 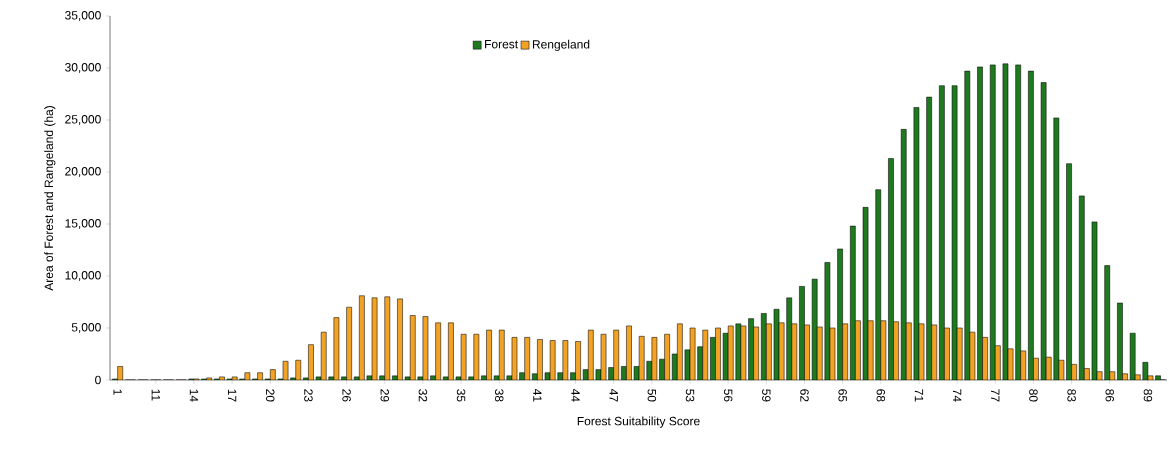 What do you see at coordinates (881, 395) in the screenshot?
I see `x-tick-label: 68` at bounding box center [881, 395].